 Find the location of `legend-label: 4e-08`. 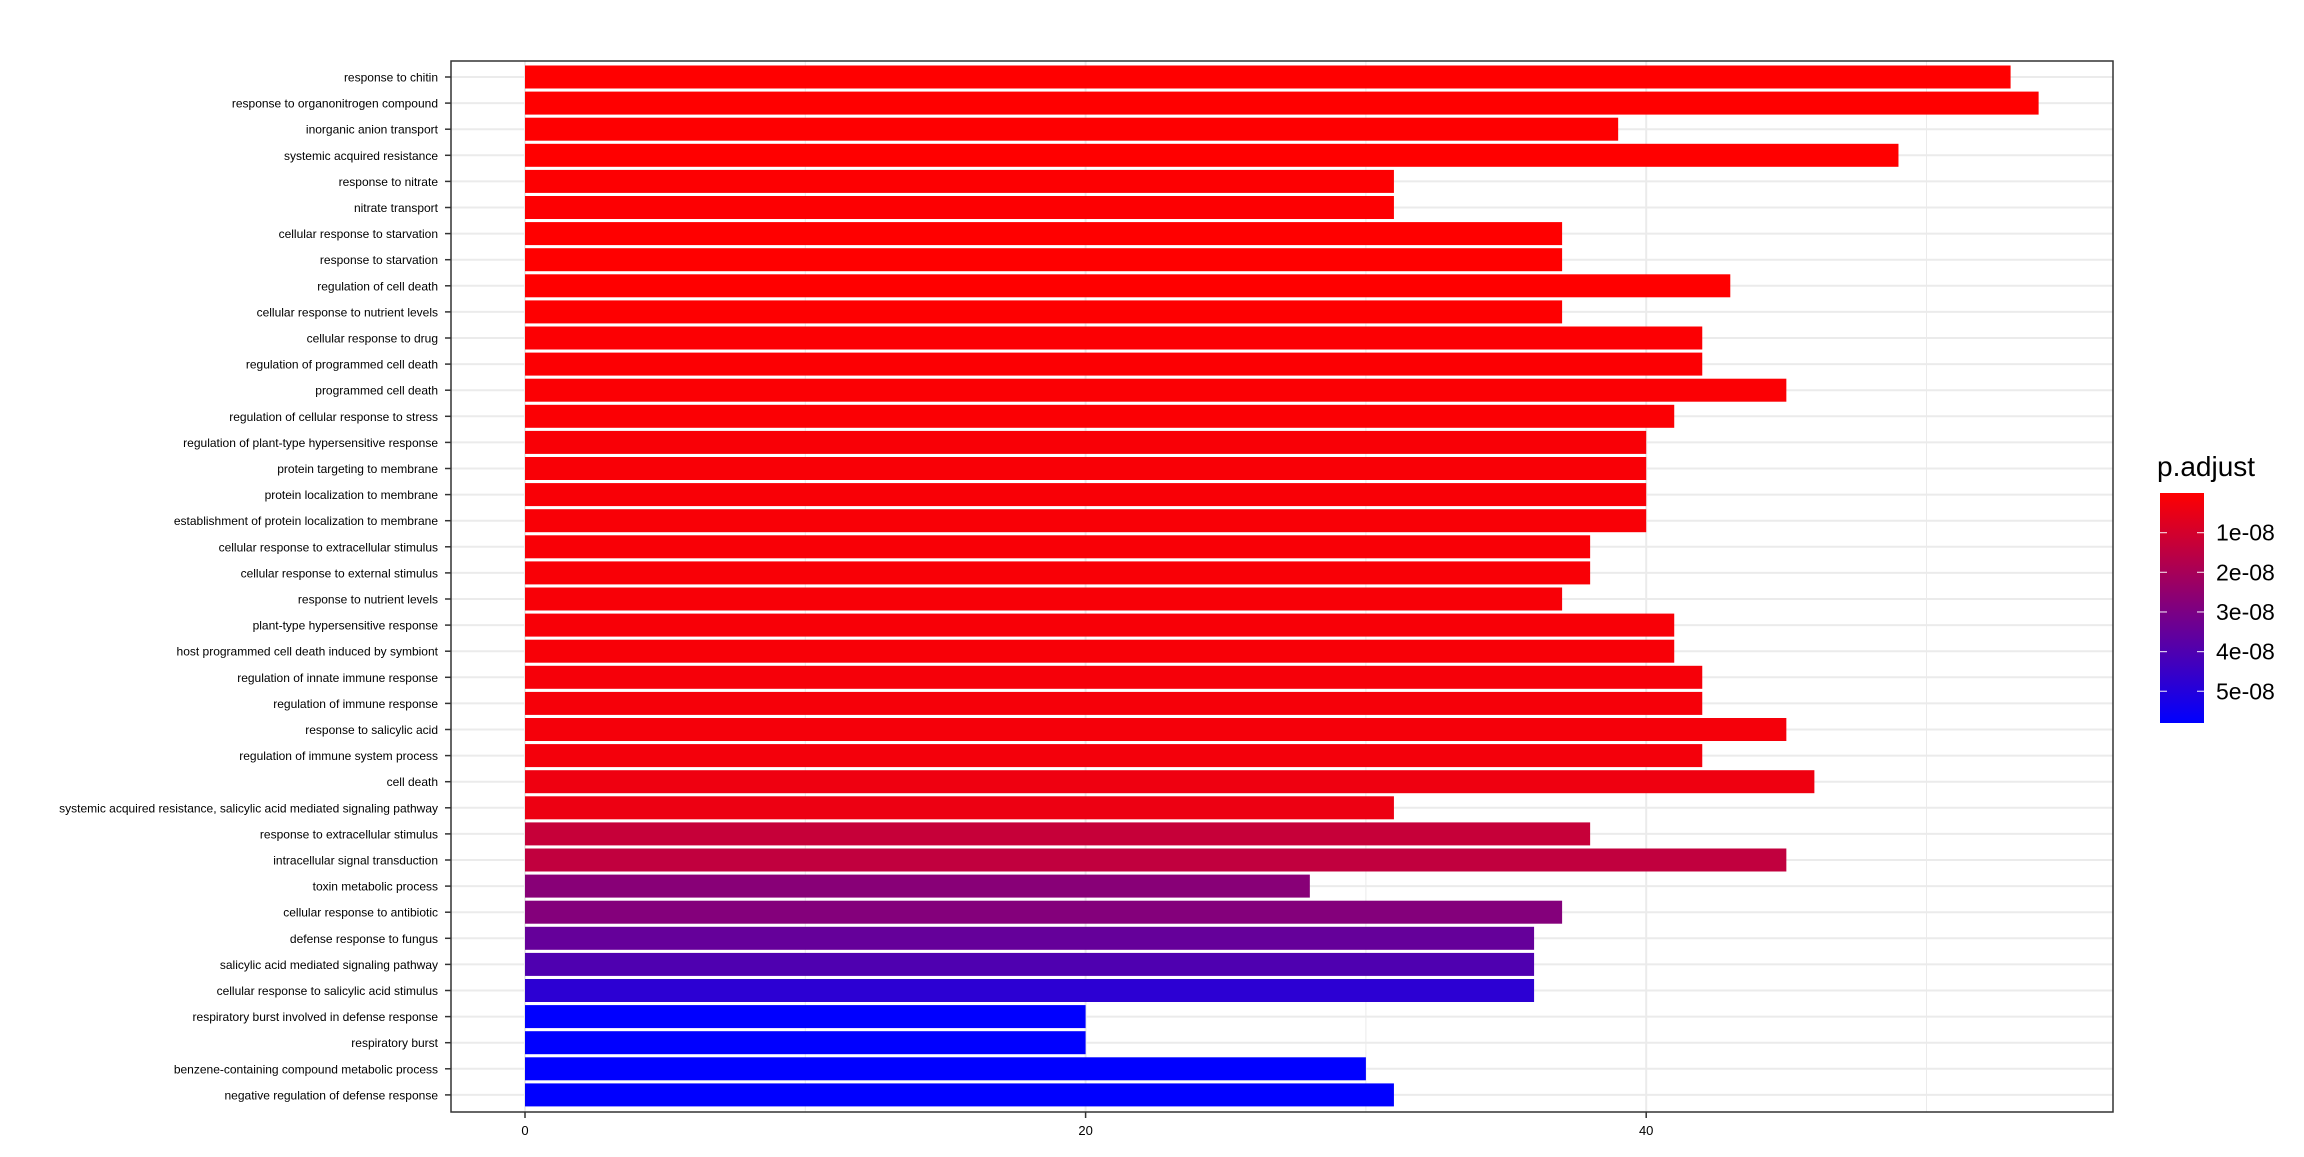

legend-label: 4e-08 is located at coordinates (2245, 652).